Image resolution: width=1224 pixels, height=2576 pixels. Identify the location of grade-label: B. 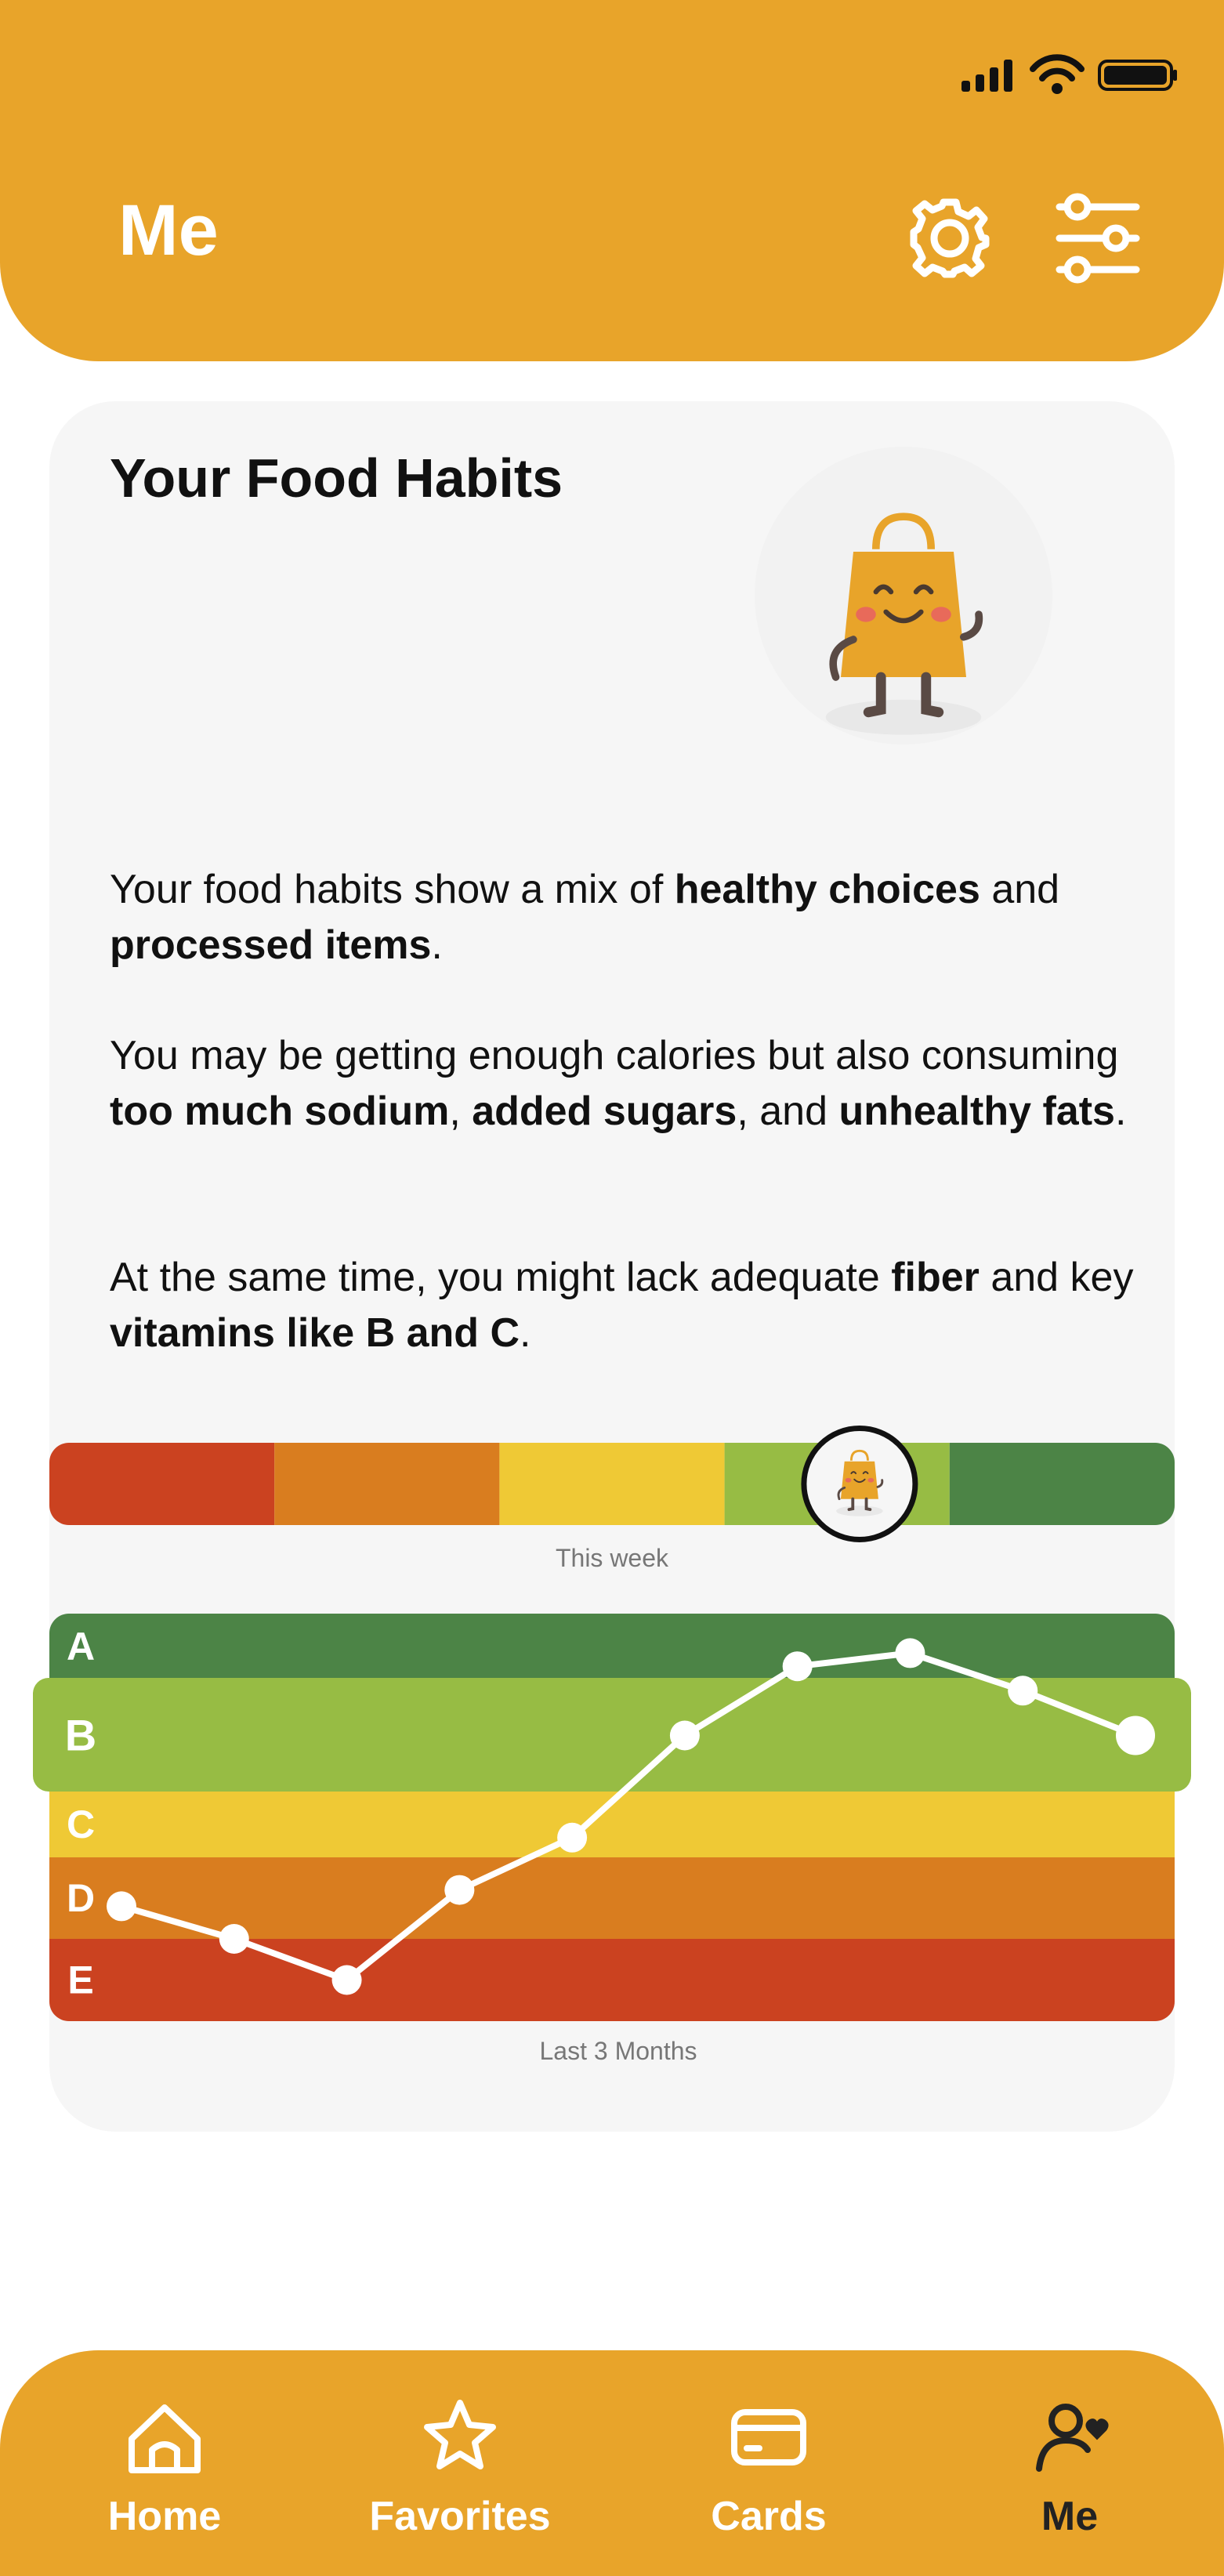
(80, 1735).